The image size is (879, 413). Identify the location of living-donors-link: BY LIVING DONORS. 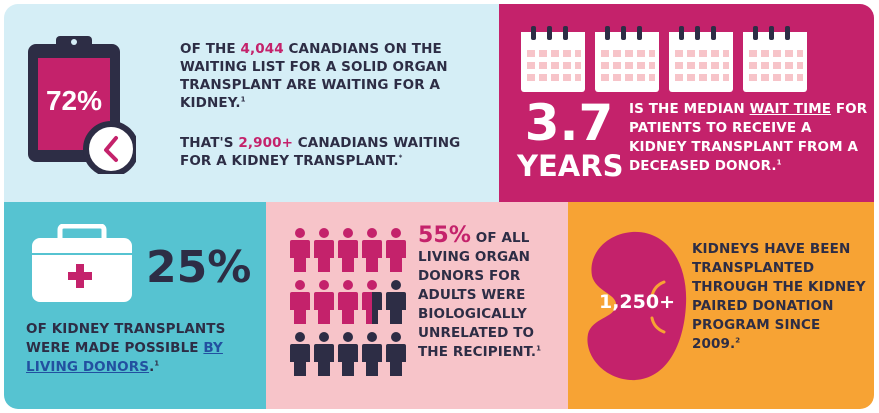
(124, 357).